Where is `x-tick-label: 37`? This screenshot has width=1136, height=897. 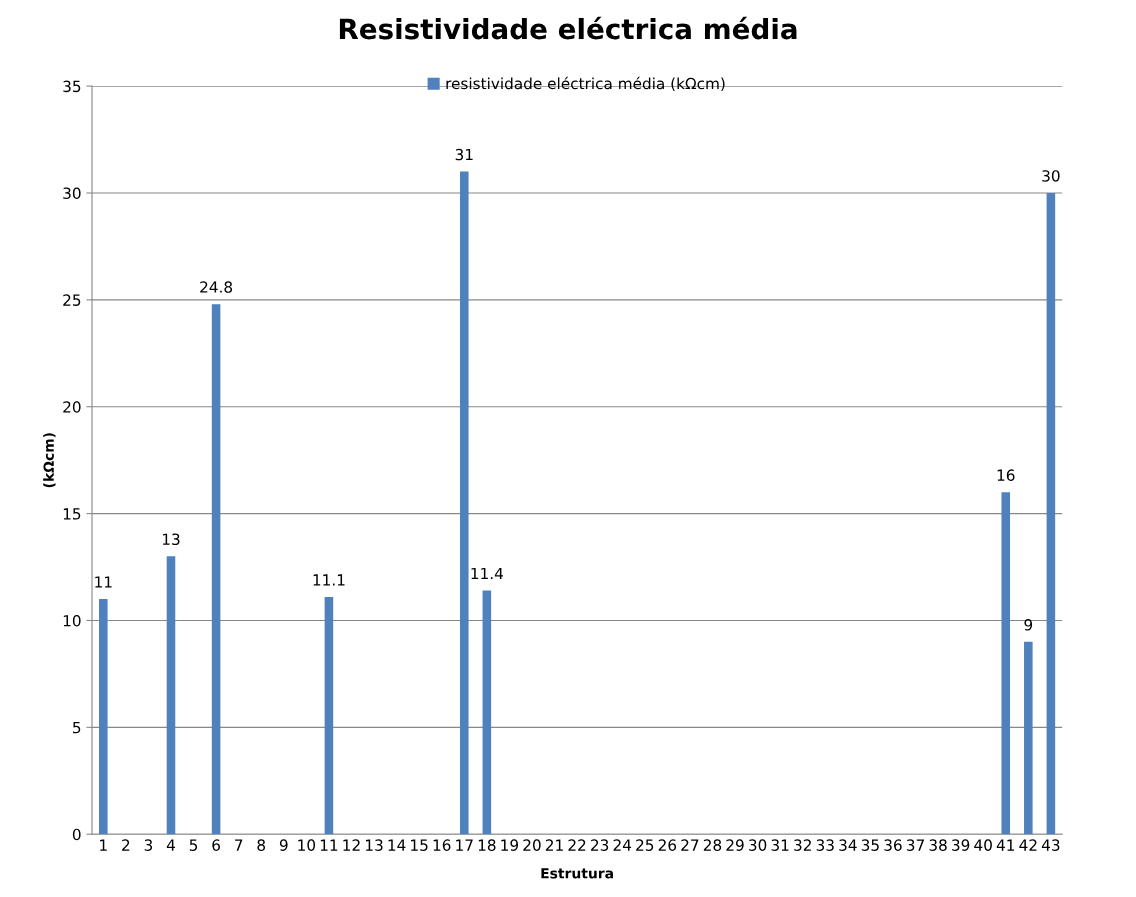
x-tick-label: 37 is located at coordinates (915, 845).